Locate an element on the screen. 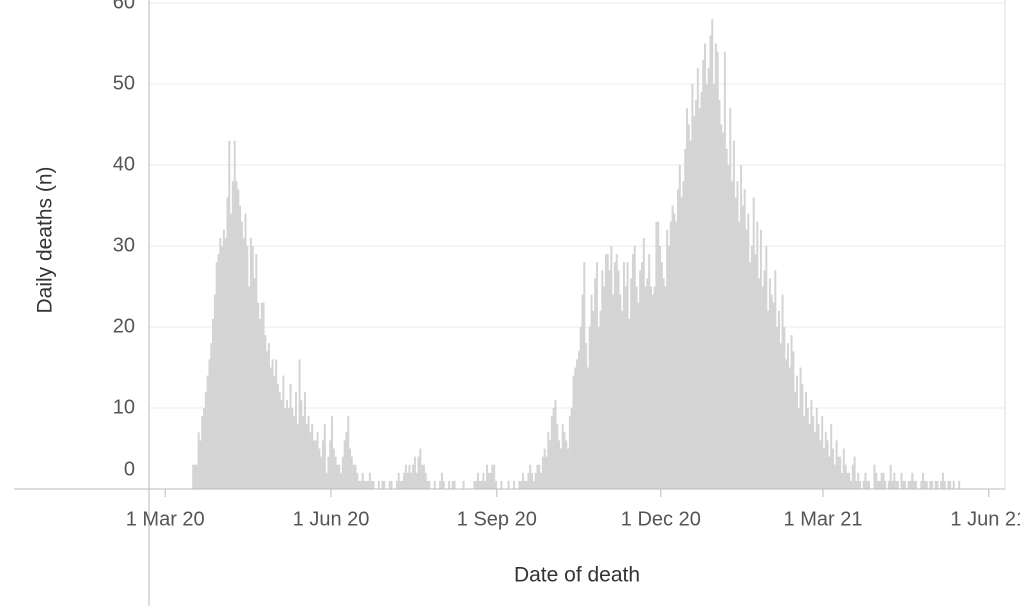 The image size is (1020, 606). x-tick-label: 1 Jun 21 is located at coordinates (985, 519).